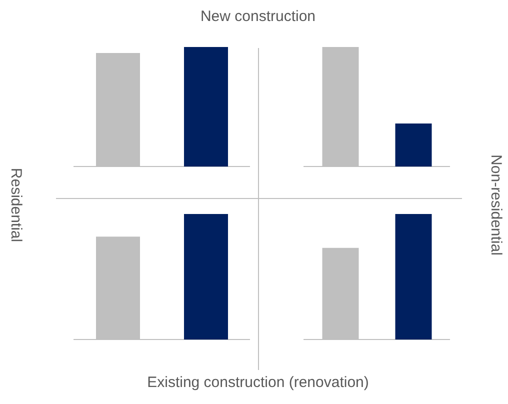  What do you see at coordinates (16, 205) in the screenshot?
I see `text: Residential` at bounding box center [16, 205].